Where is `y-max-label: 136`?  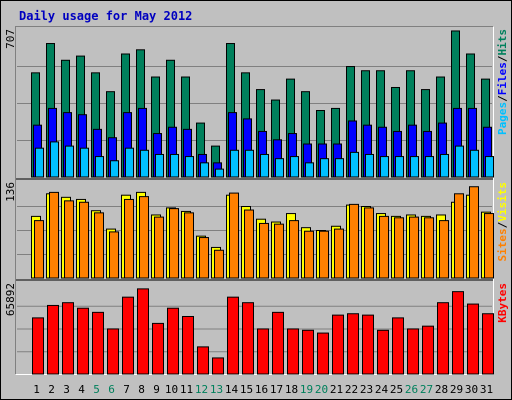 y-max-label: 136 is located at coordinates (10, 192).